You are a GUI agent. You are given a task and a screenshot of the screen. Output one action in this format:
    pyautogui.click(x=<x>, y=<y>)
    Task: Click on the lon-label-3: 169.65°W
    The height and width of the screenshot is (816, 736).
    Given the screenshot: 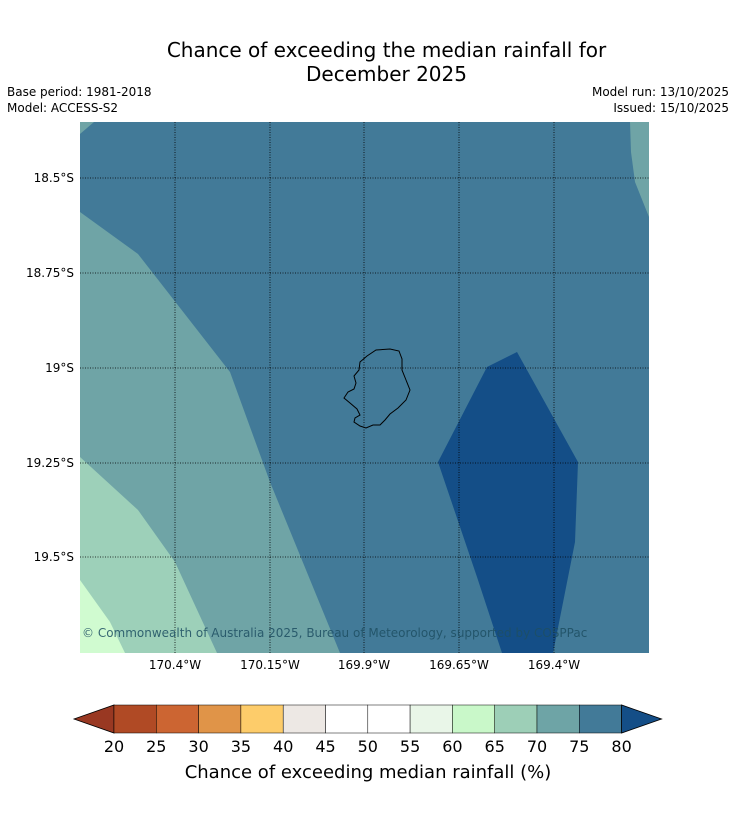 What is the action you would take?
    pyautogui.click(x=459, y=665)
    